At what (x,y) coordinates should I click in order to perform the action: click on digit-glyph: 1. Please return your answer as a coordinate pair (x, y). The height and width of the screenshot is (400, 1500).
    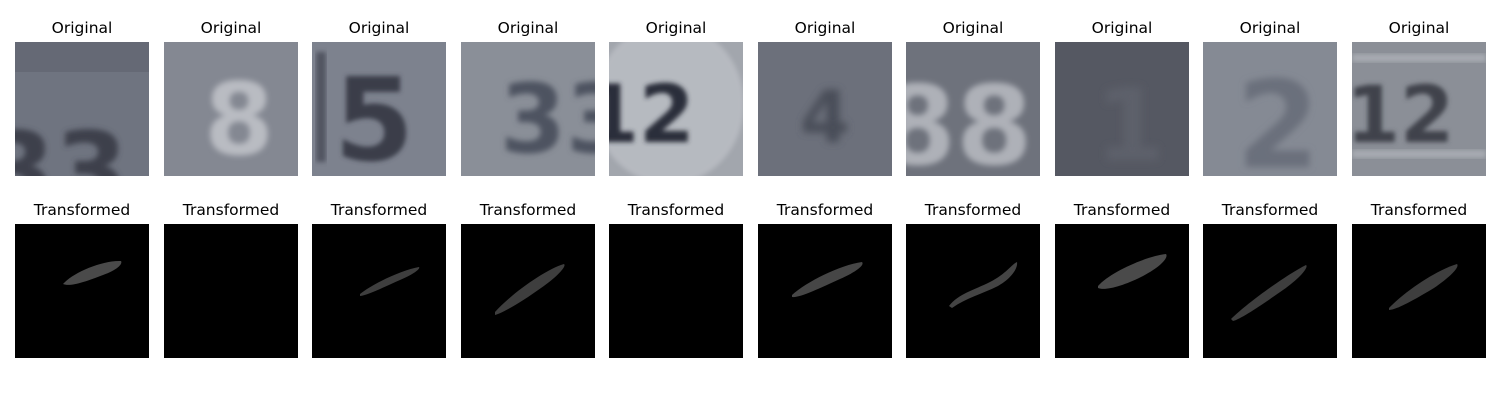
    Looking at the image, I should click on (1130, 121).